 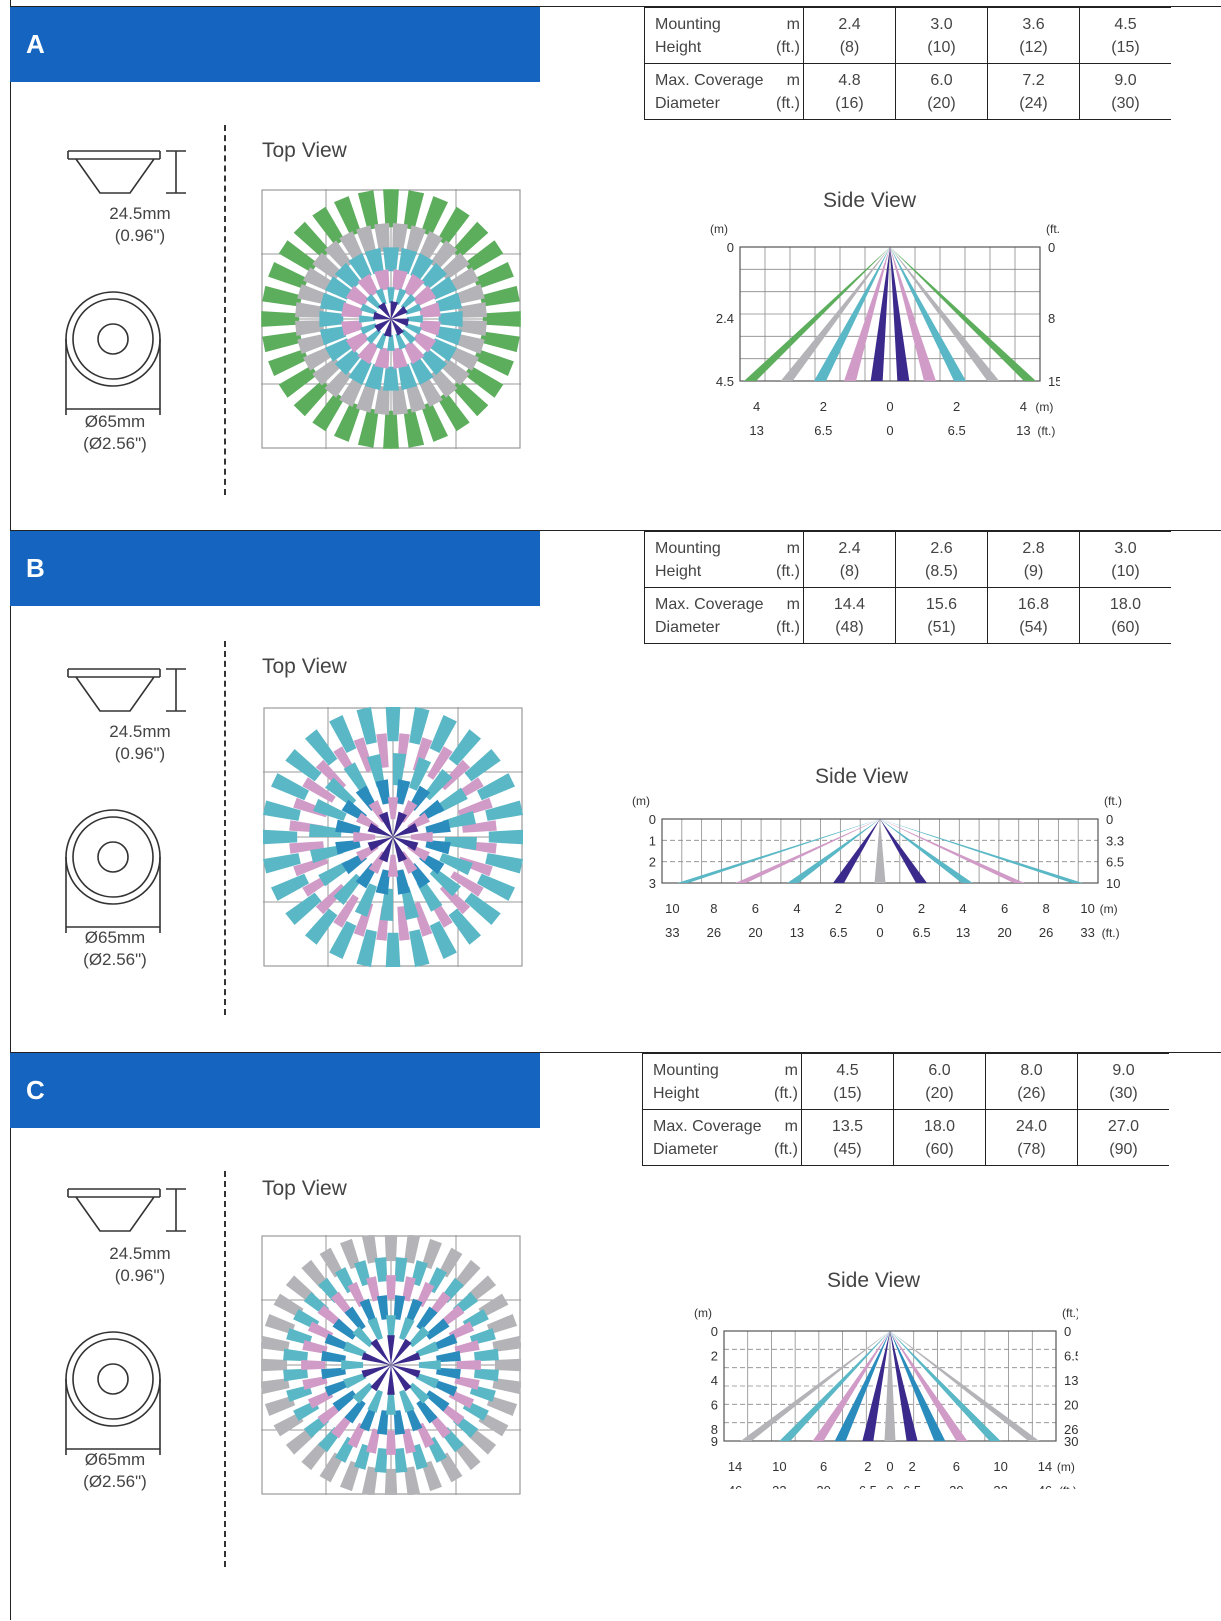 I want to click on y-tick-label-left: 0, so click(x=652, y=819).